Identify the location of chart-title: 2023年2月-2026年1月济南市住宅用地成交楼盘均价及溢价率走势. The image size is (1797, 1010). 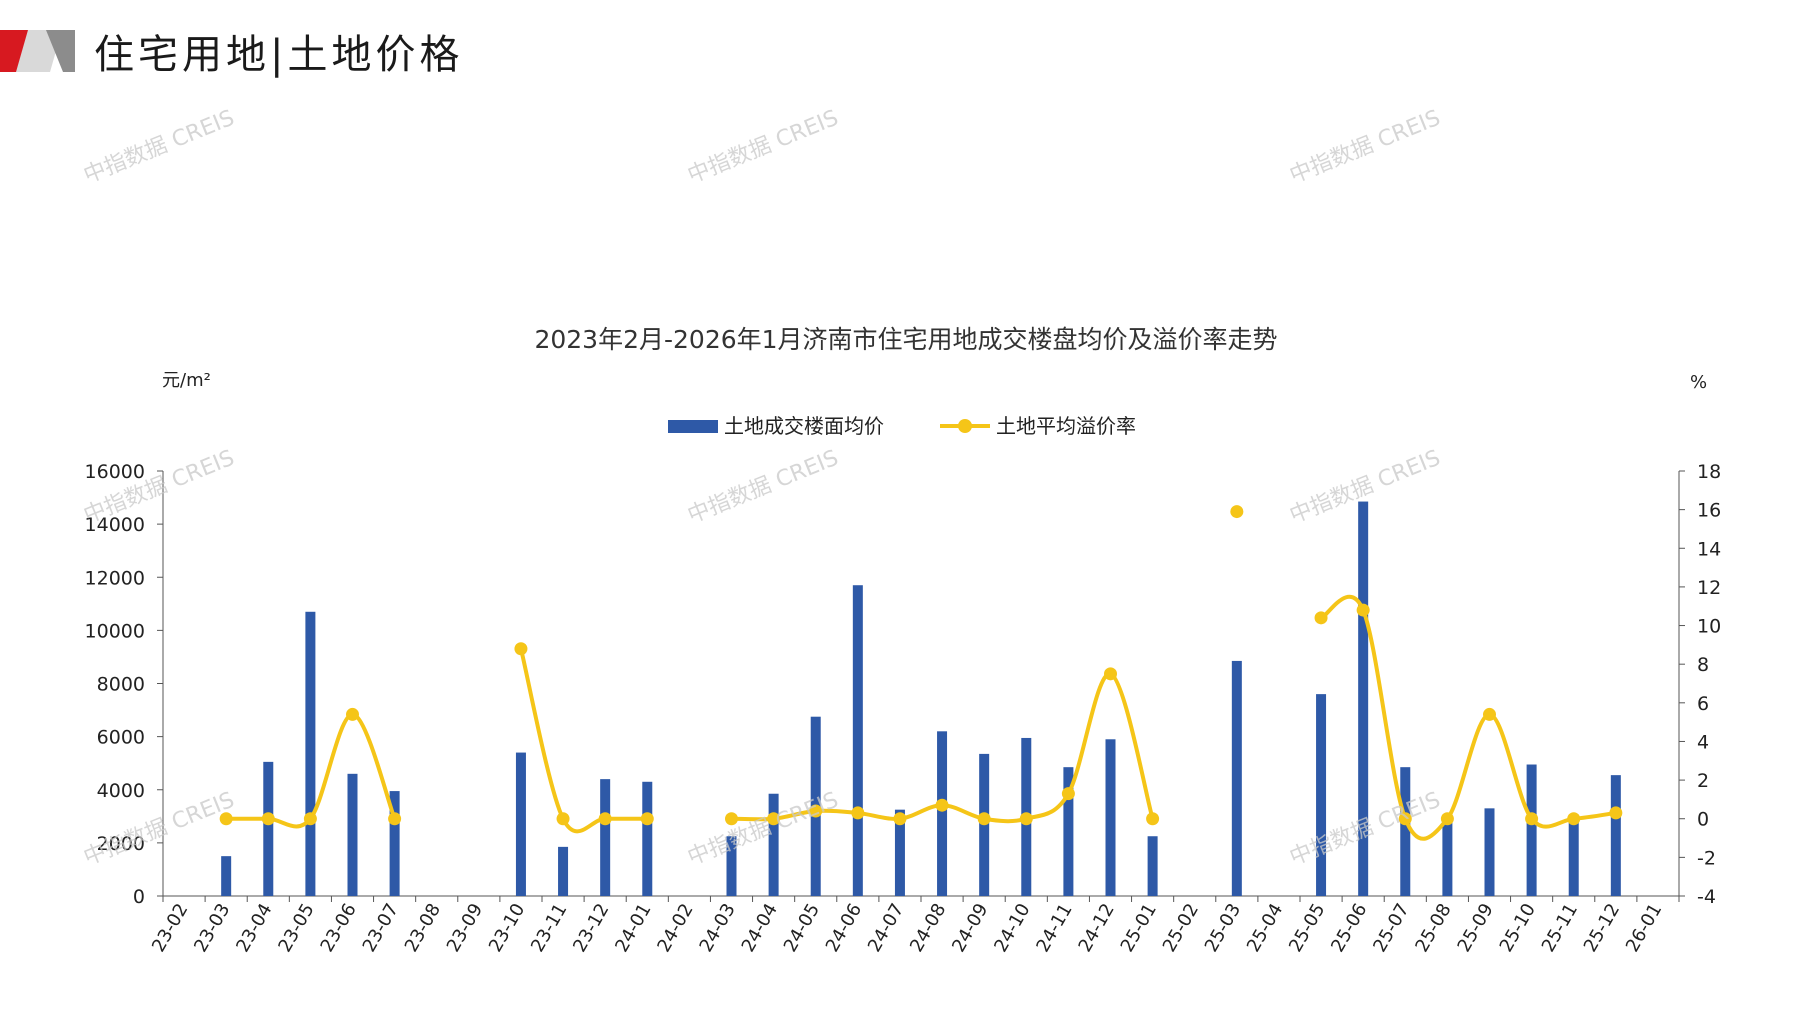
(905, 339).